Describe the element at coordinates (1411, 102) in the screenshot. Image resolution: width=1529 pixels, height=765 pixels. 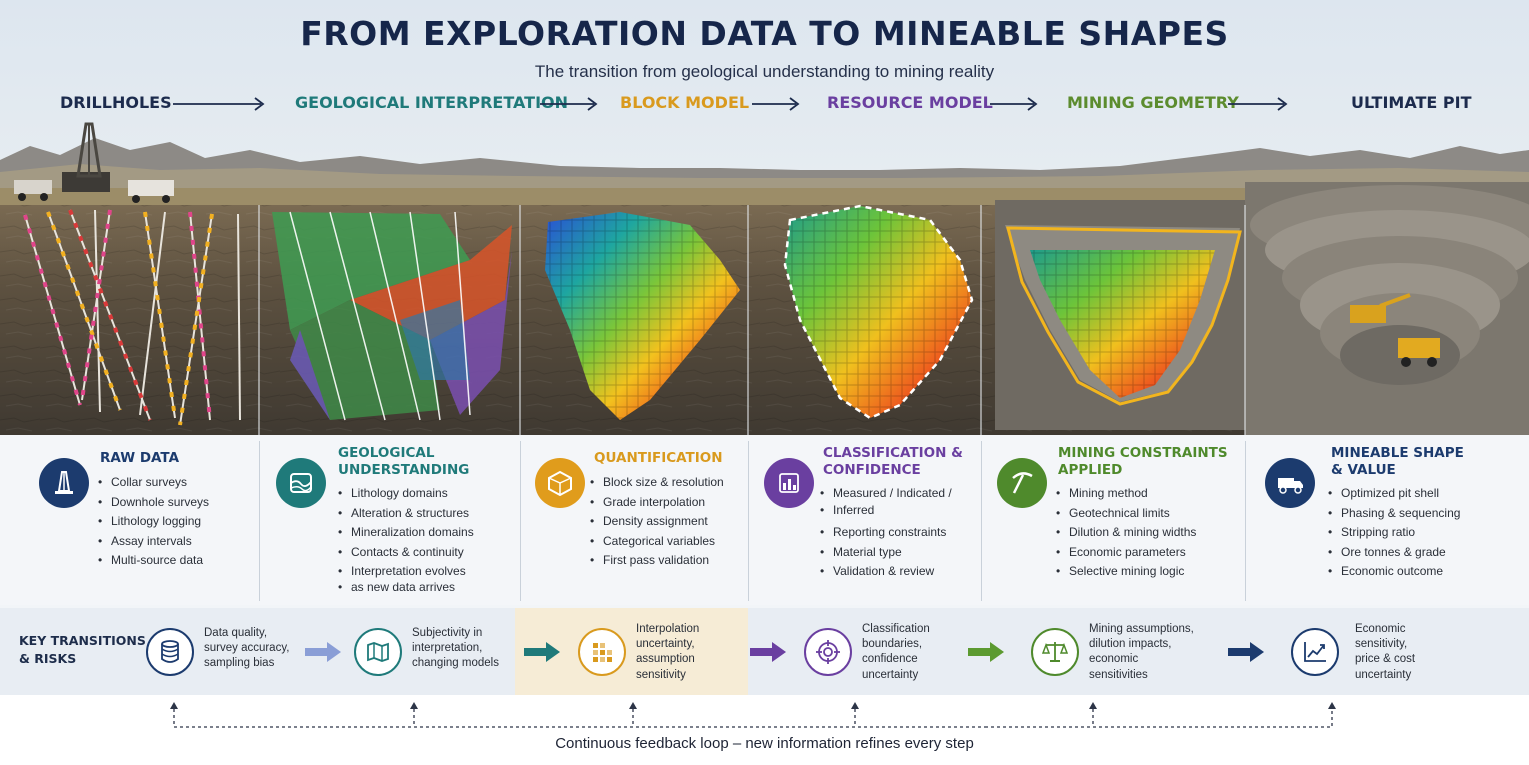
I see `stage-ultimate-pit: ULTIMATE PIT` at that location.